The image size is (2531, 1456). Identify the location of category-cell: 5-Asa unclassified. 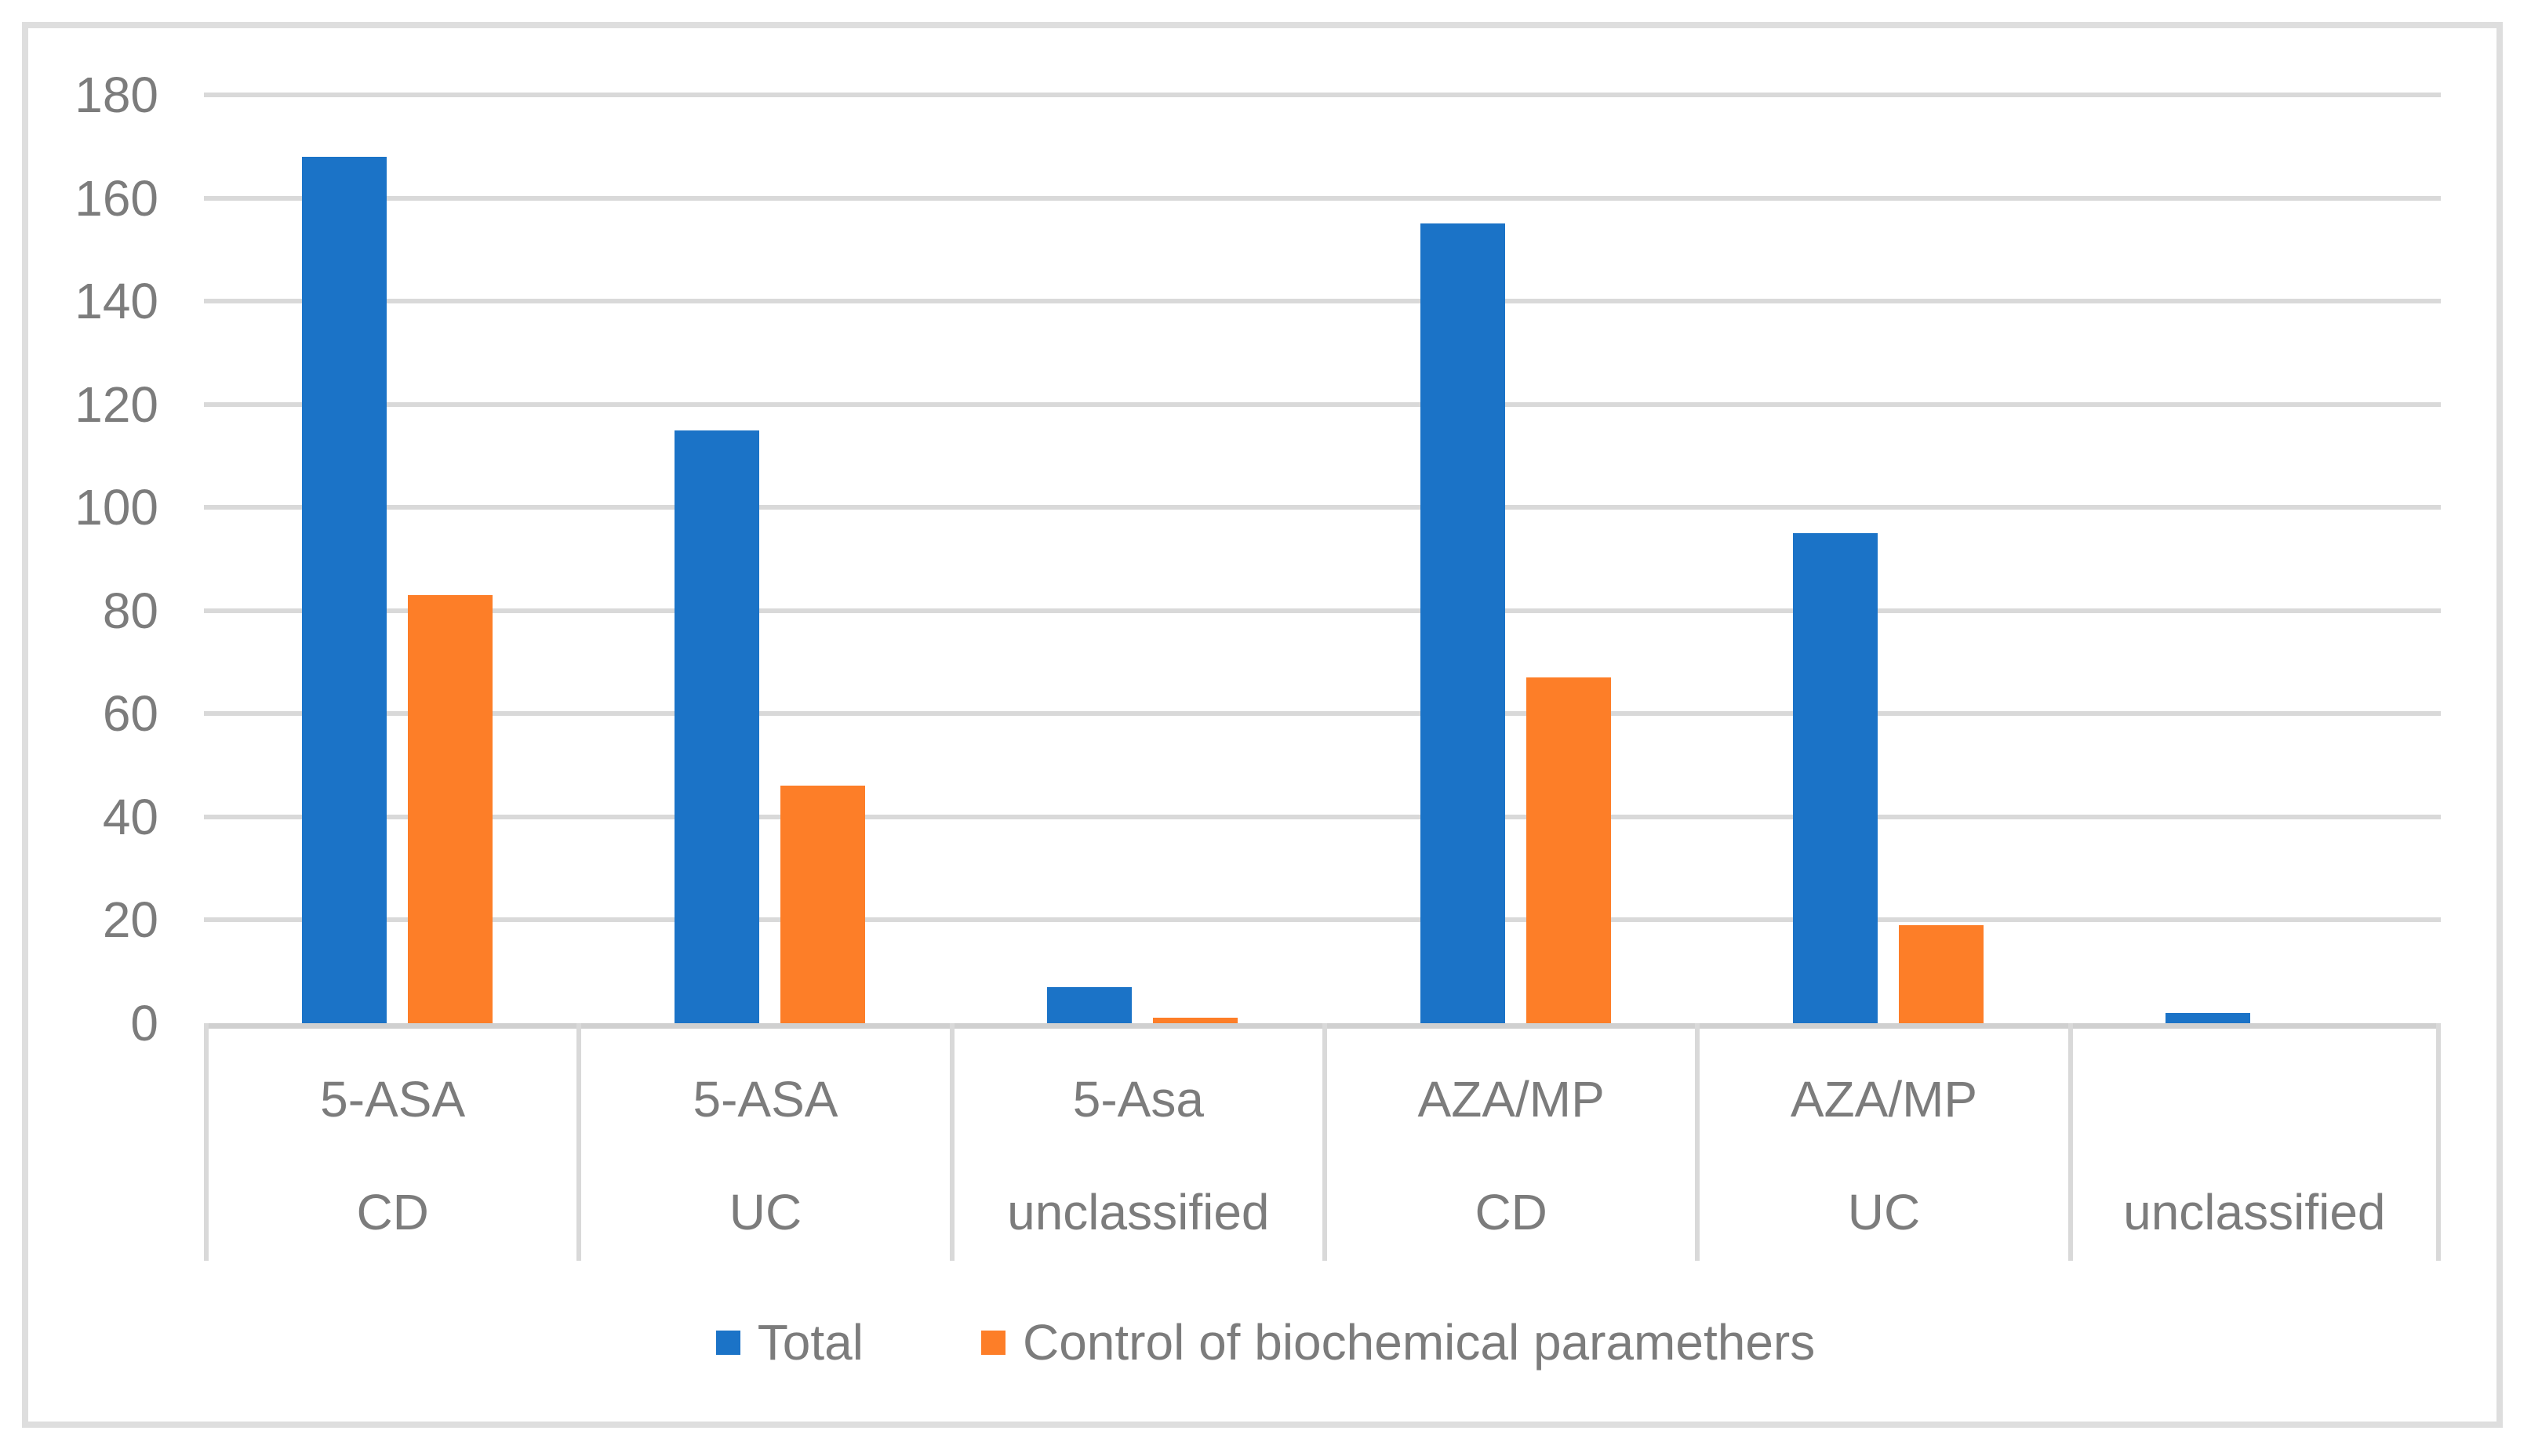
(1135, 1142).